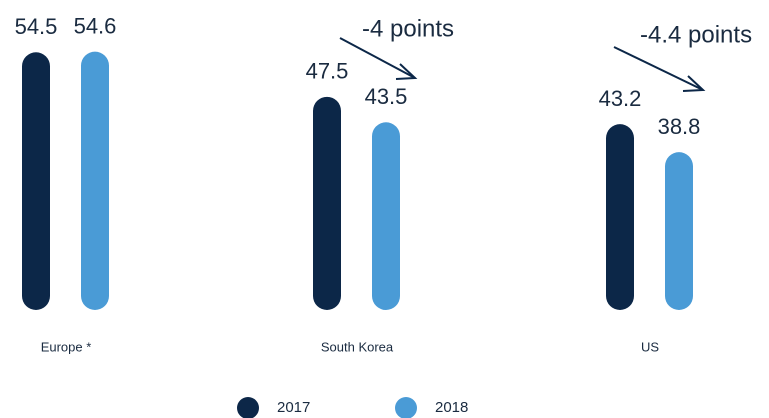  What do you see at coordinates (36, 26) in the screenshot?
I see `value-label: 54.5` at bounding box center [36, 26].